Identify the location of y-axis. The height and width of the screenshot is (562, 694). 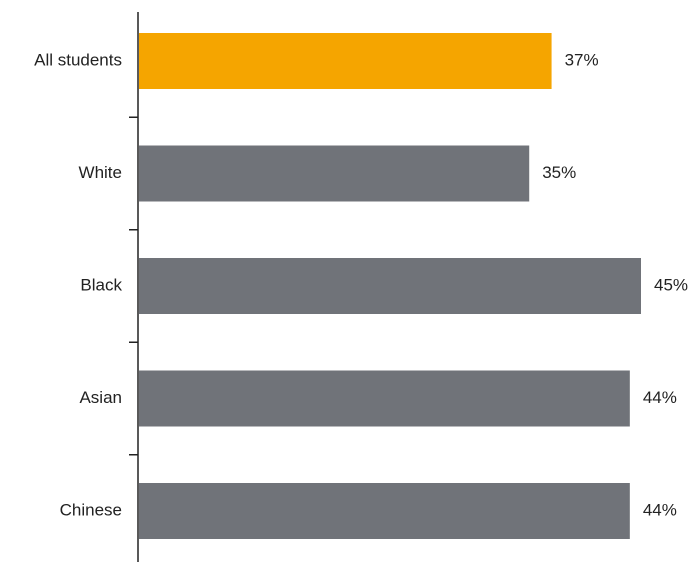
(134, 287).